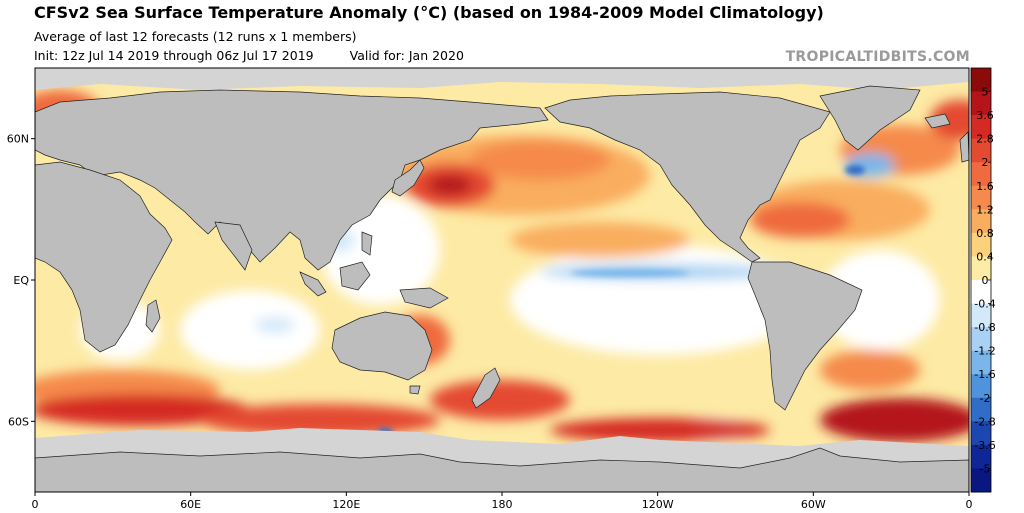 The height and width of the screenshot is (513, 1024). Describe the element at coordinates (233, 246) in the screenshot. I see `india` at that location.